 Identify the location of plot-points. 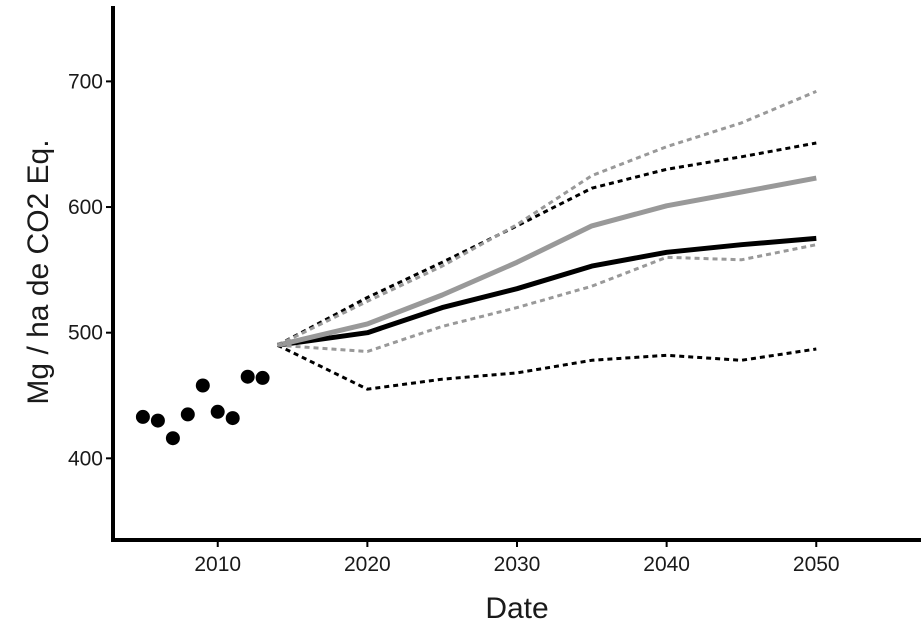
(202, 407).